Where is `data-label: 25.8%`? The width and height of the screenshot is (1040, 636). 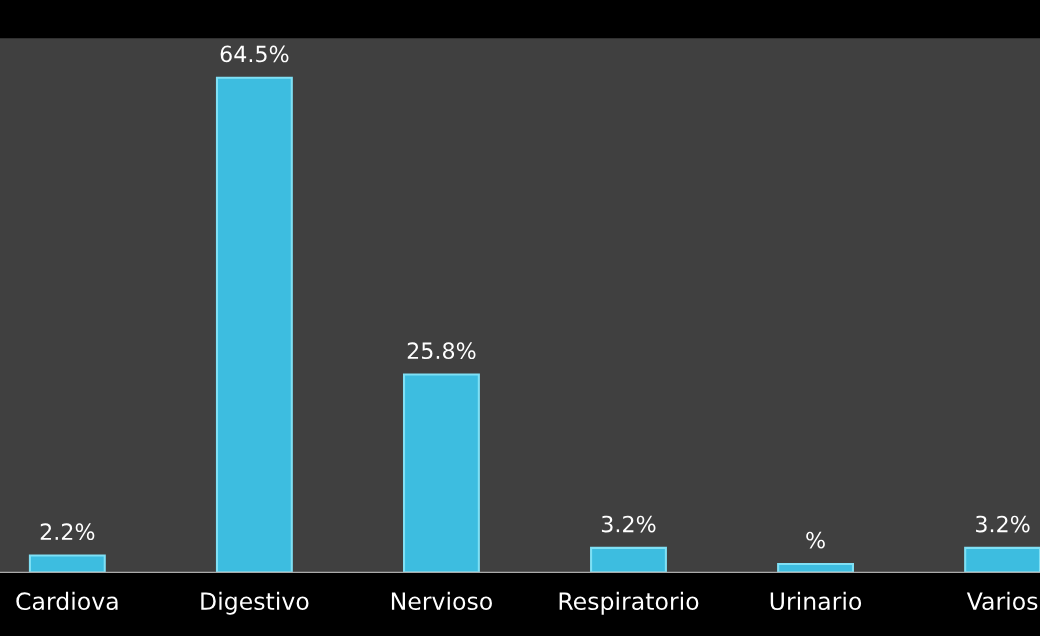 data-label: 25.8% is located at coordinates (441, 351).